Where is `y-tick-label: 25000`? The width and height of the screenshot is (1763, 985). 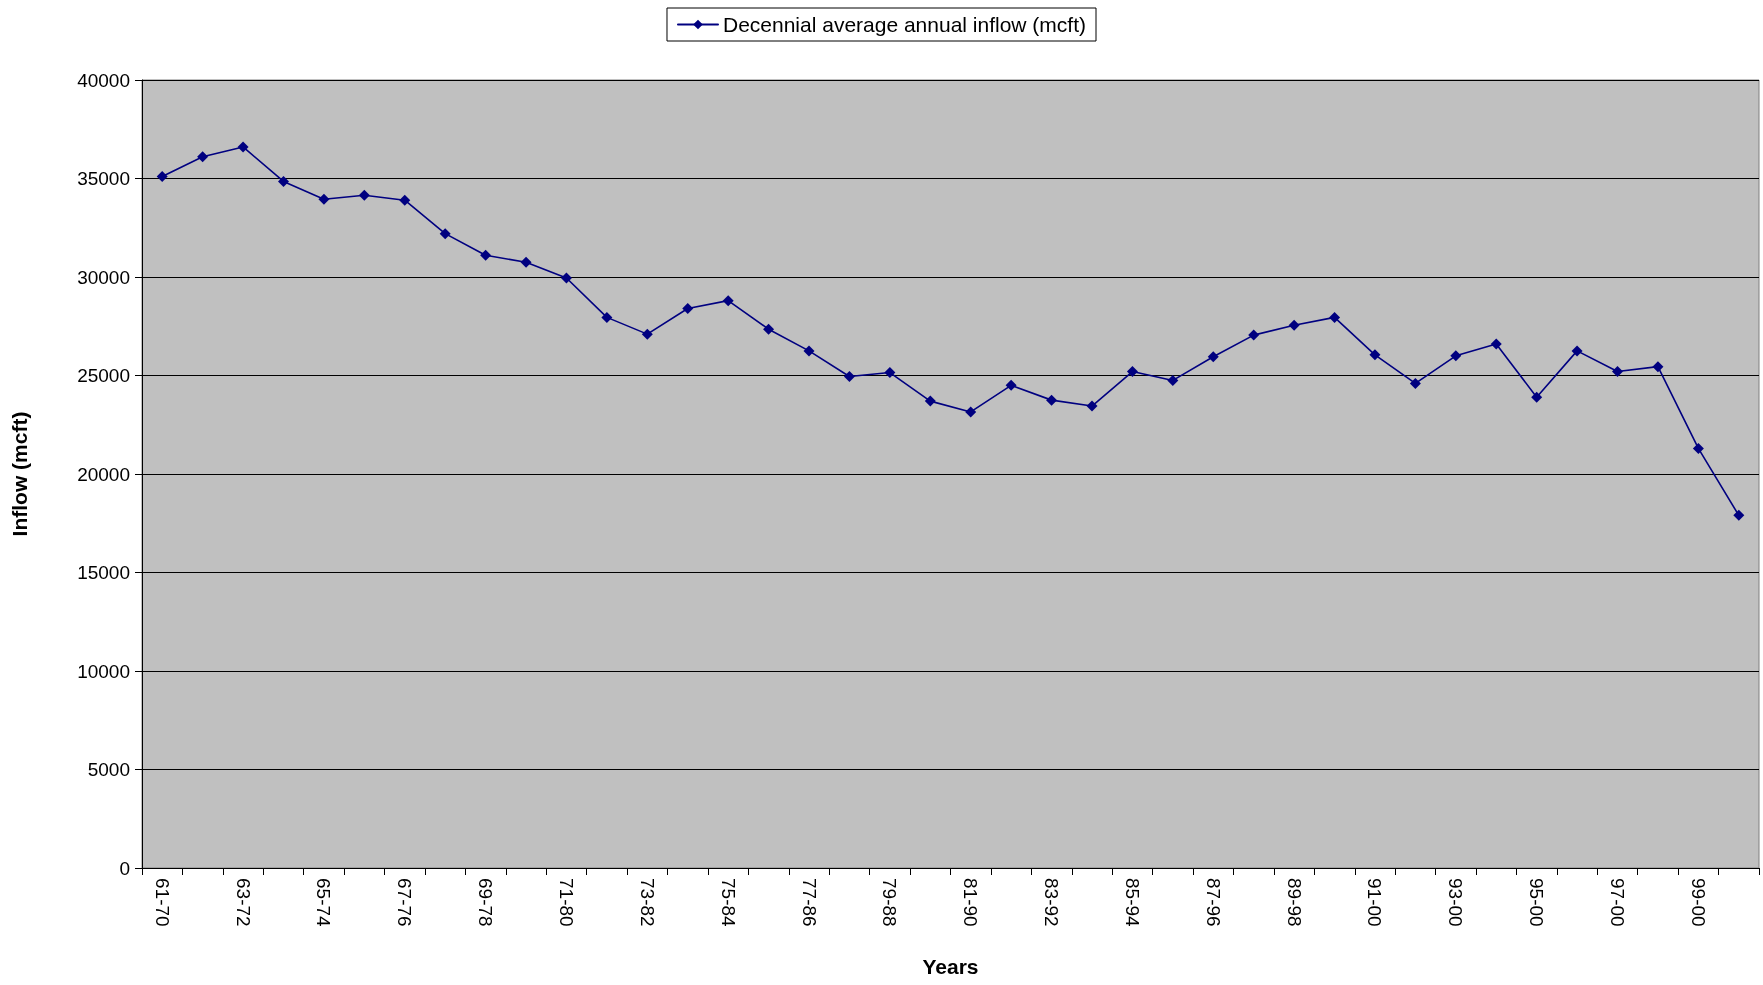 y-tick-label: 25000 is located at coordinates (103, 375).